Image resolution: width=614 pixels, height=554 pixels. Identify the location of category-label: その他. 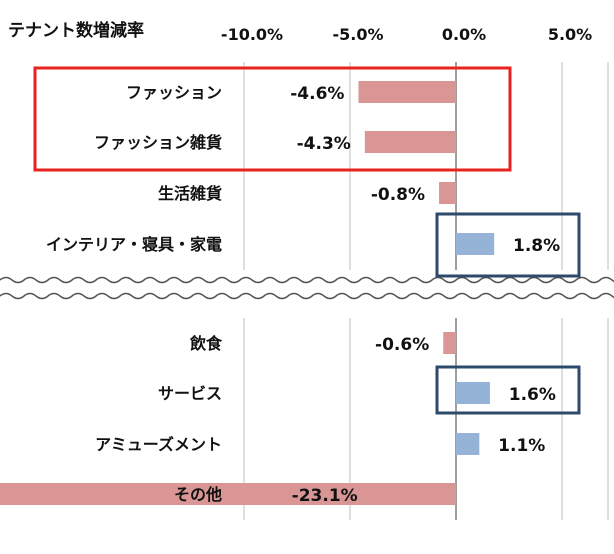
(198, 494).